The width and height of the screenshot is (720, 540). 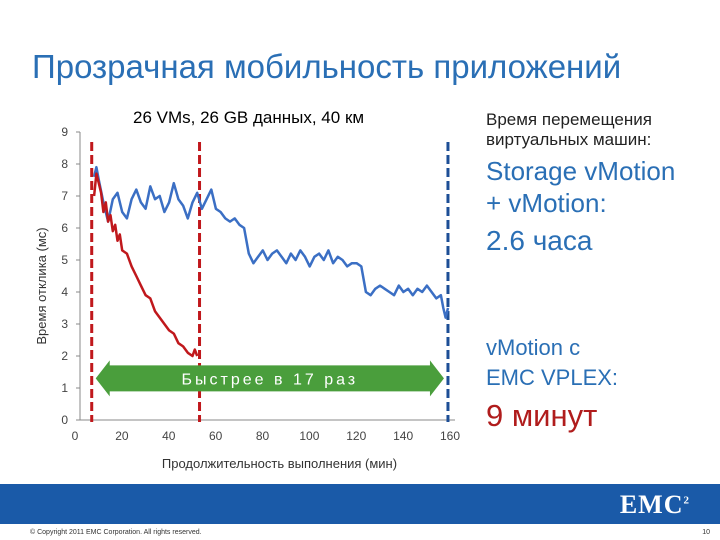 I want to click on emc-logo-sup: 2, so click(x=686, y=500).